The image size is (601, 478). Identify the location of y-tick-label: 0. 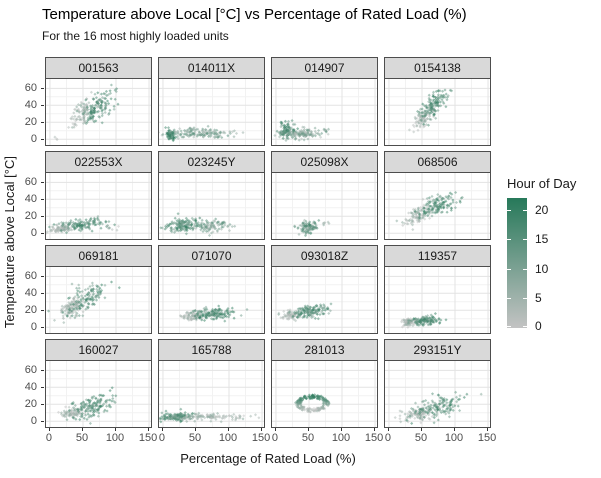
(33, 327).